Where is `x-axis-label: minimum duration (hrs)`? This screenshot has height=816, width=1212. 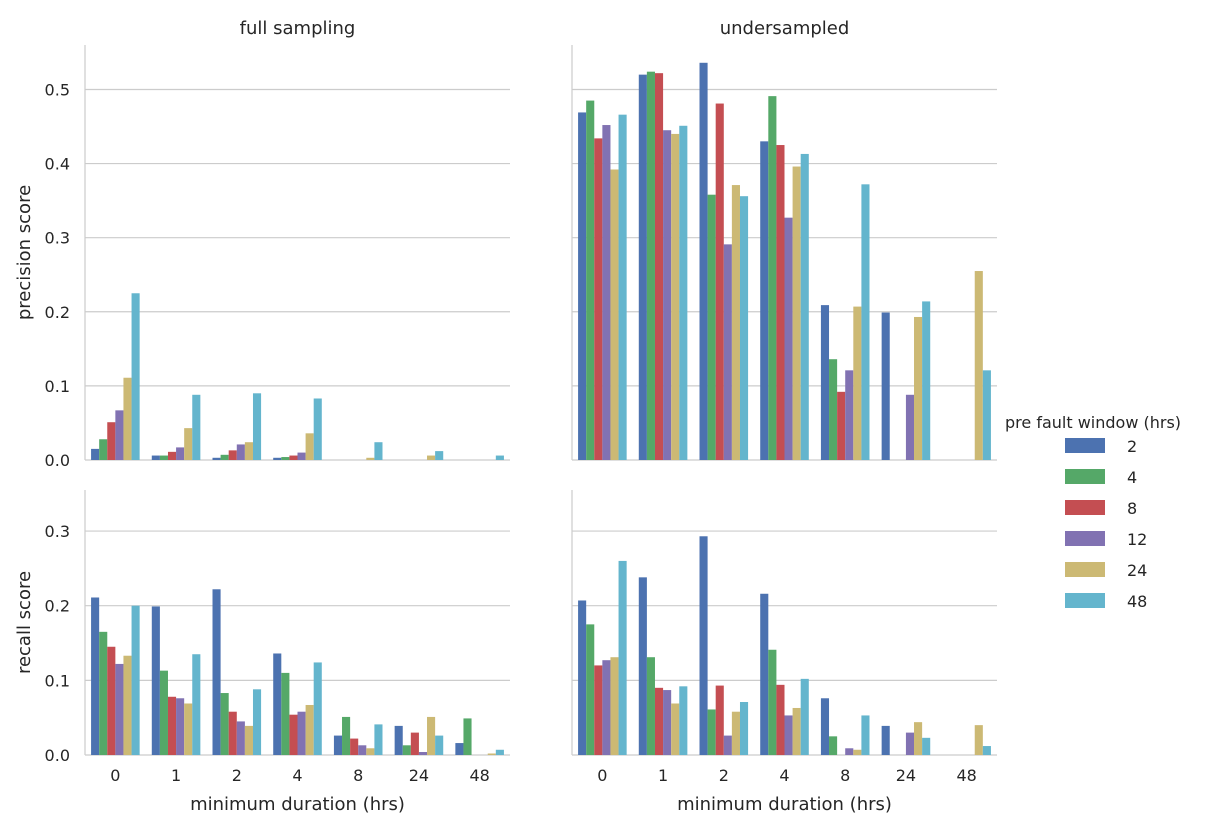 x-axis-label: minimum duration (hrs) is located at coordinates (784, 804).